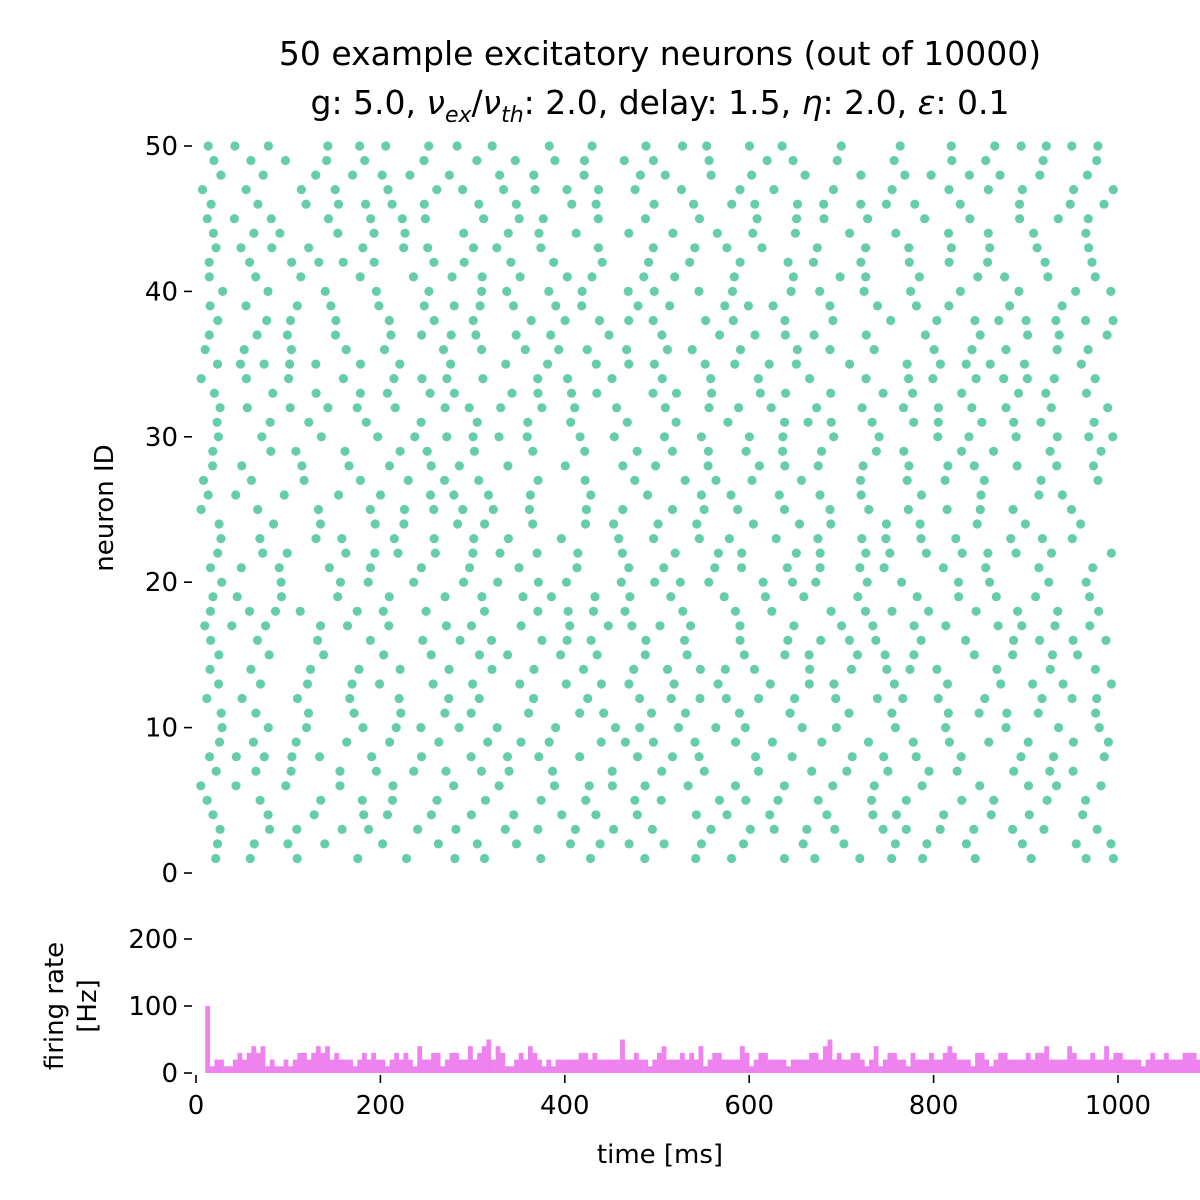  Describe the element at coordinates (972, 102) in the screenshot. I see `title-rest3: : 0.1` at that location.